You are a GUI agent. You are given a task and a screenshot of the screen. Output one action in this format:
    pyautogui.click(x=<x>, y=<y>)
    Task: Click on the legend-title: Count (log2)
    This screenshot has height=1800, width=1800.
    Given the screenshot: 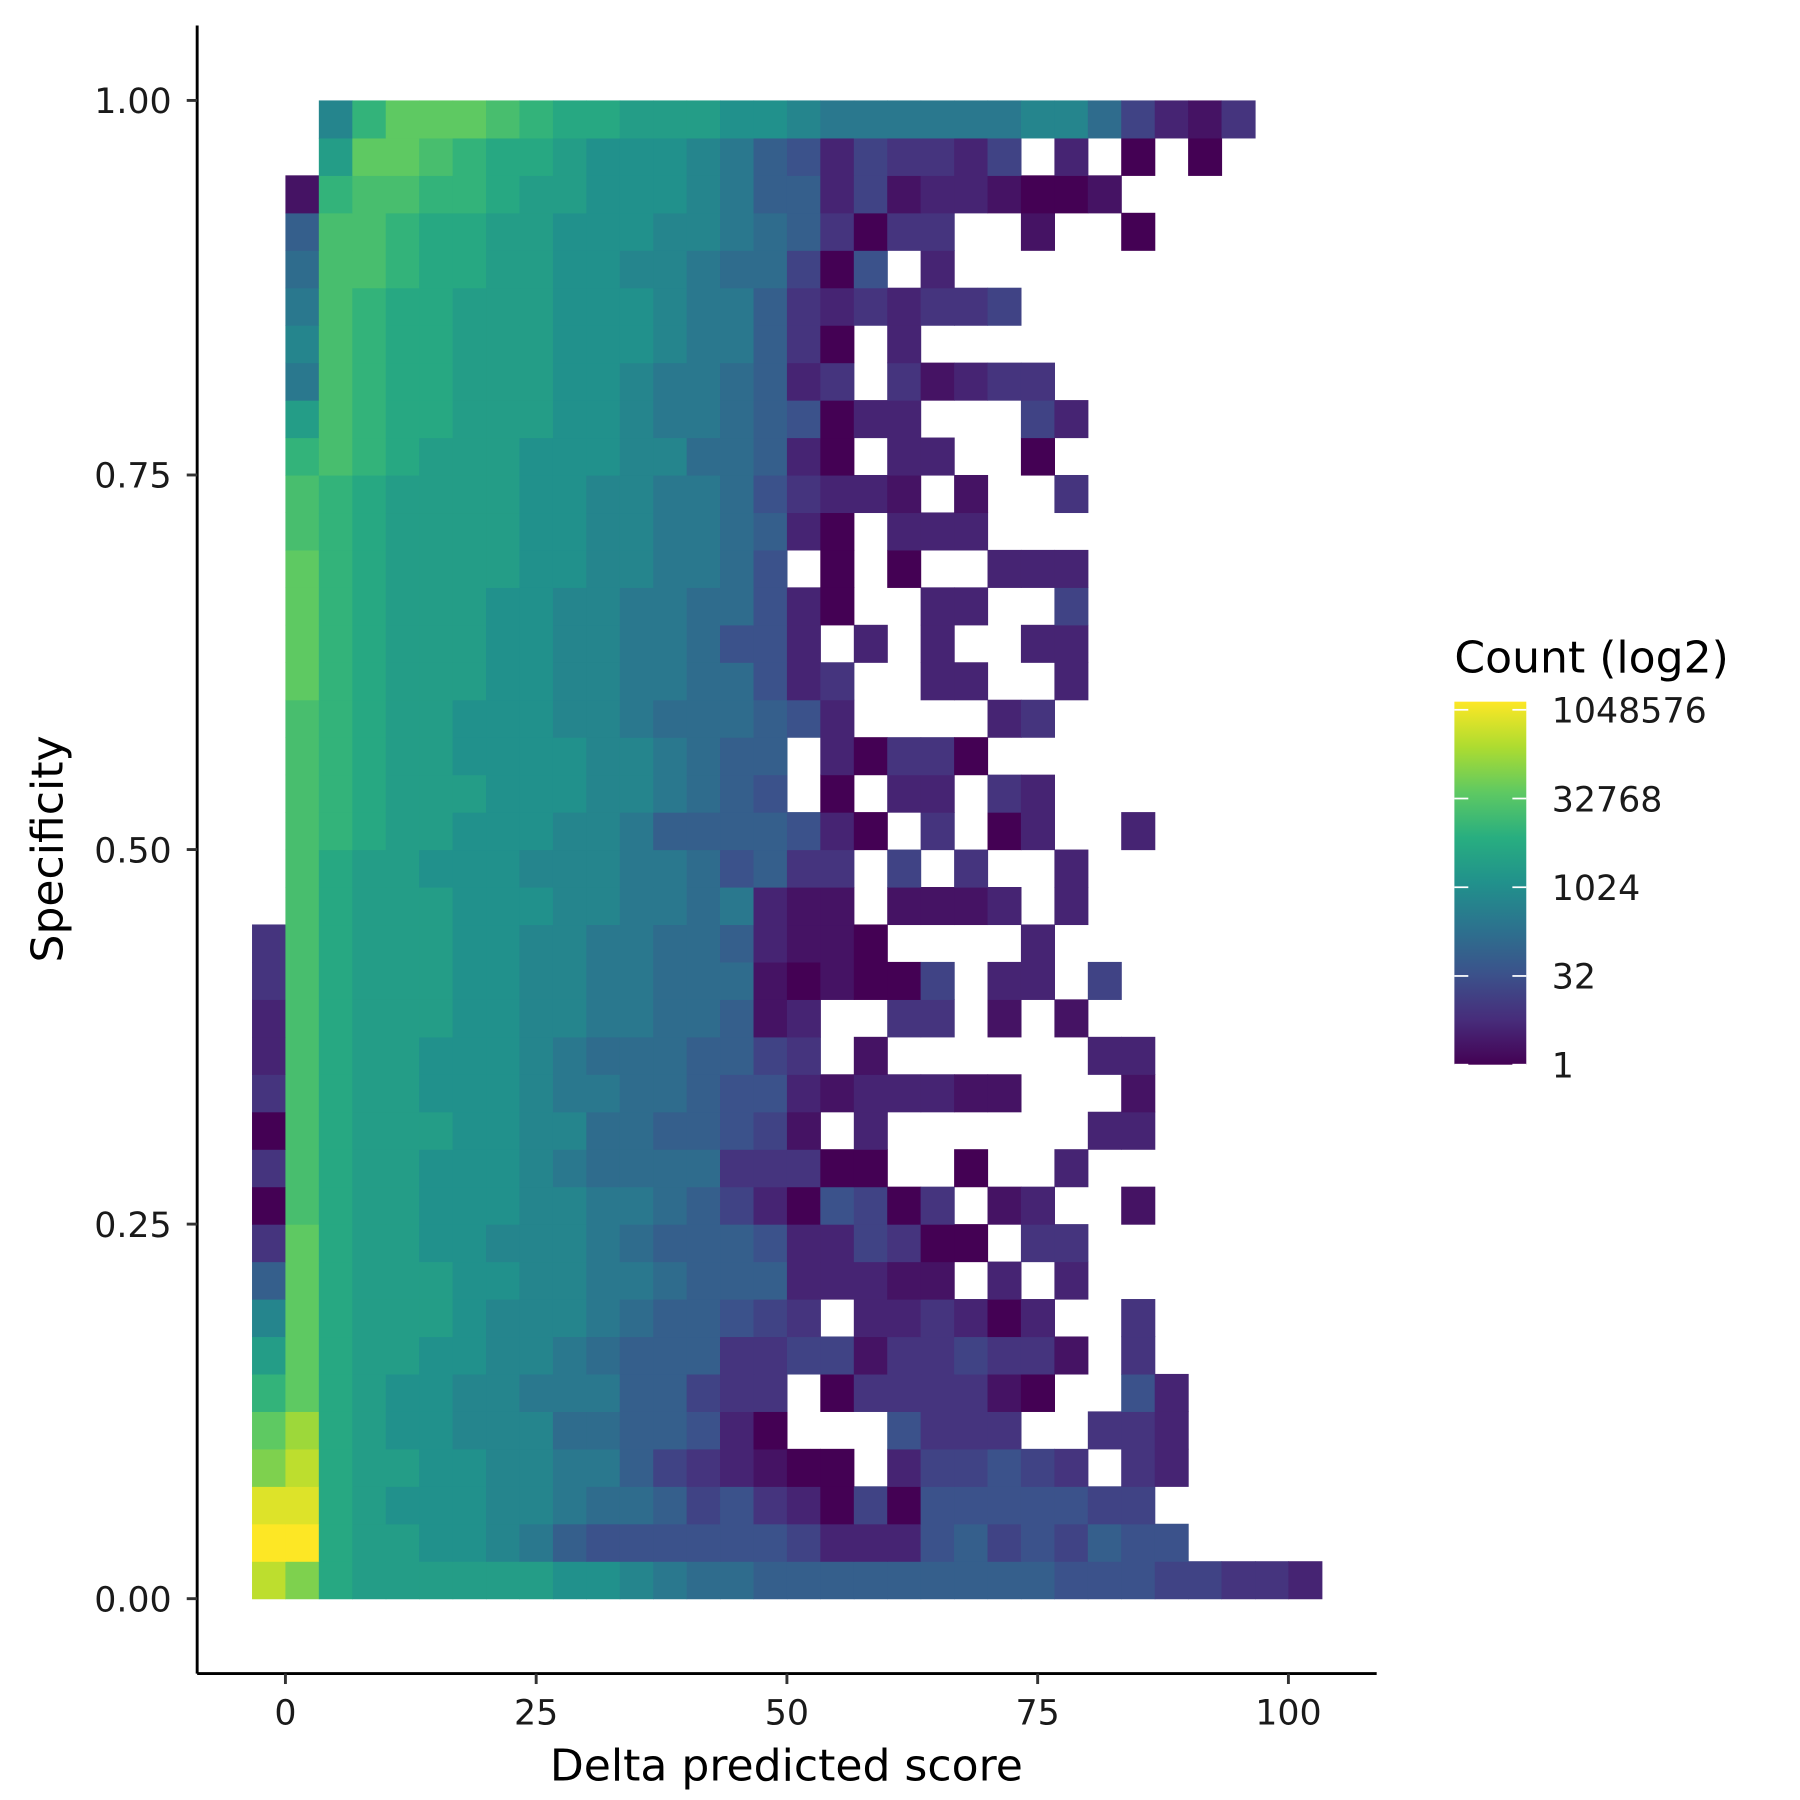 What is the action you would take?
    pyautogui.click(x=1591, y=658)
    